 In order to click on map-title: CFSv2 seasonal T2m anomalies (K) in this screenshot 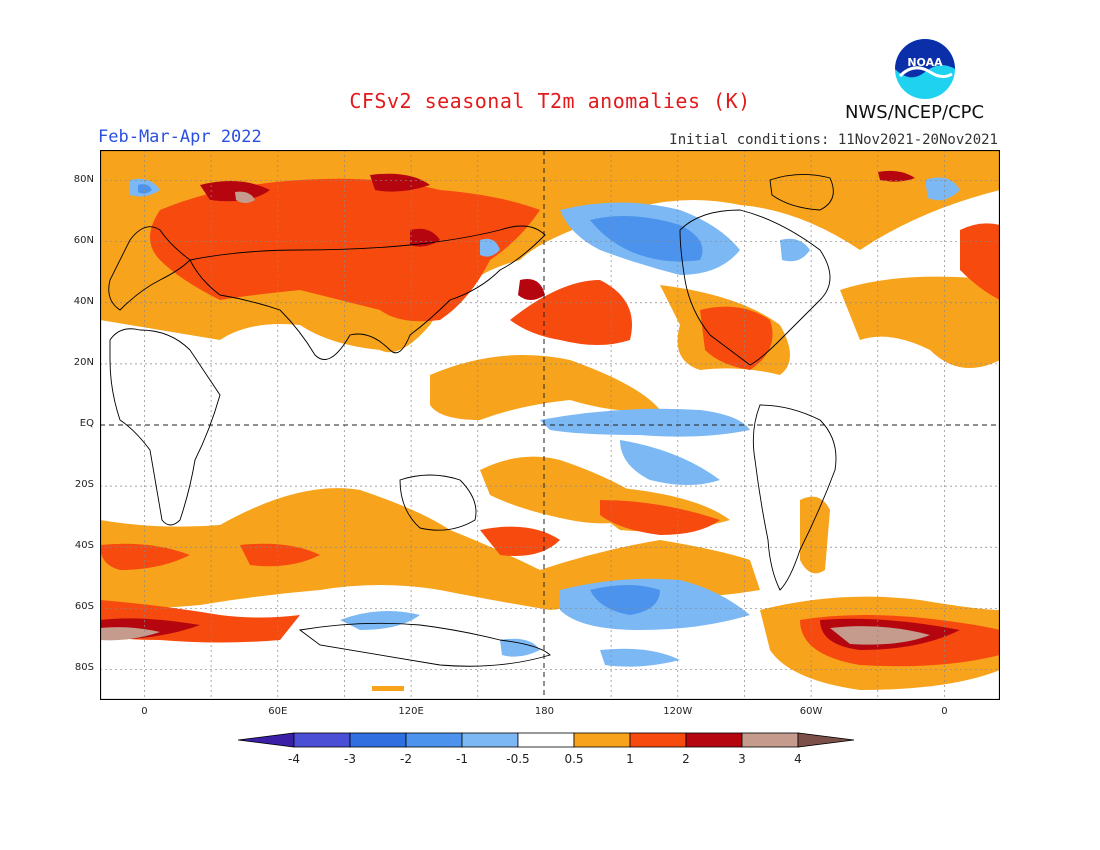, I will do `click(550, 101)`.